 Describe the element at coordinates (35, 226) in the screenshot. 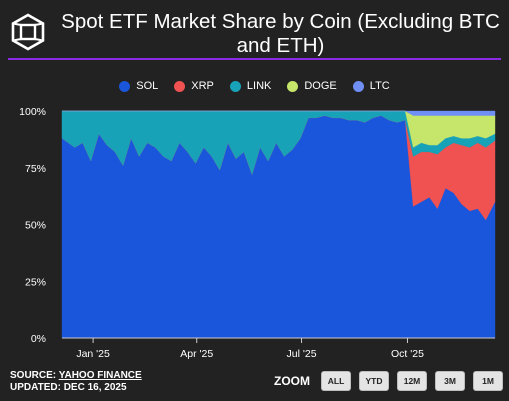

I see `y-tick-label: 50%` at that location.